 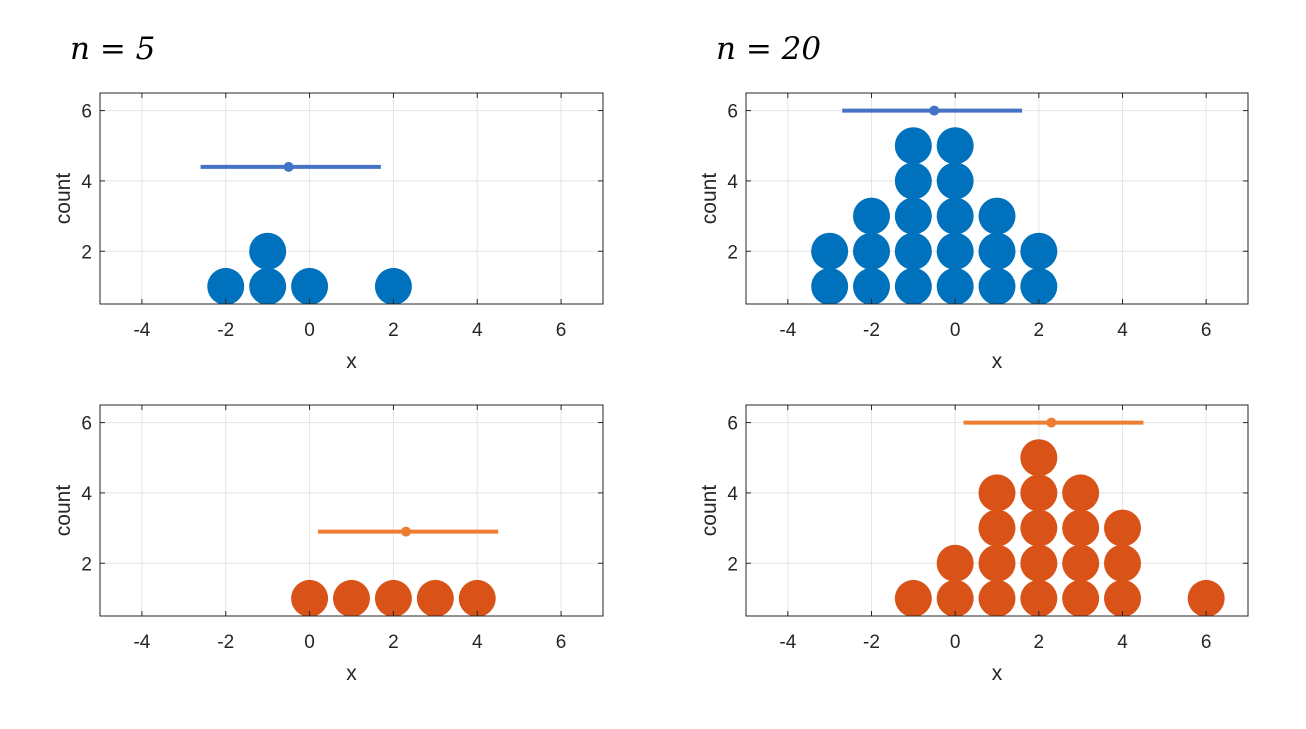 I want to click on panel-title: n = 5, so click(x=112, y=49).